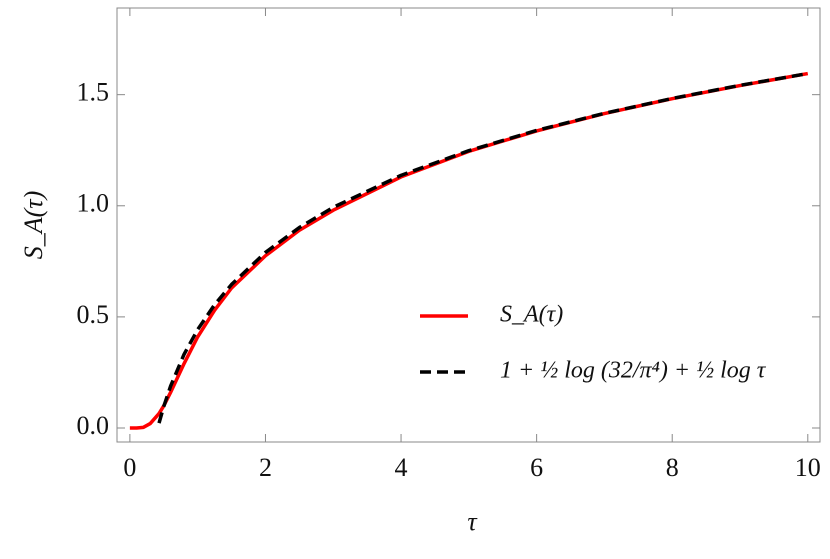  I want to click on y-tick-label: 0.0, so click(93, 425).